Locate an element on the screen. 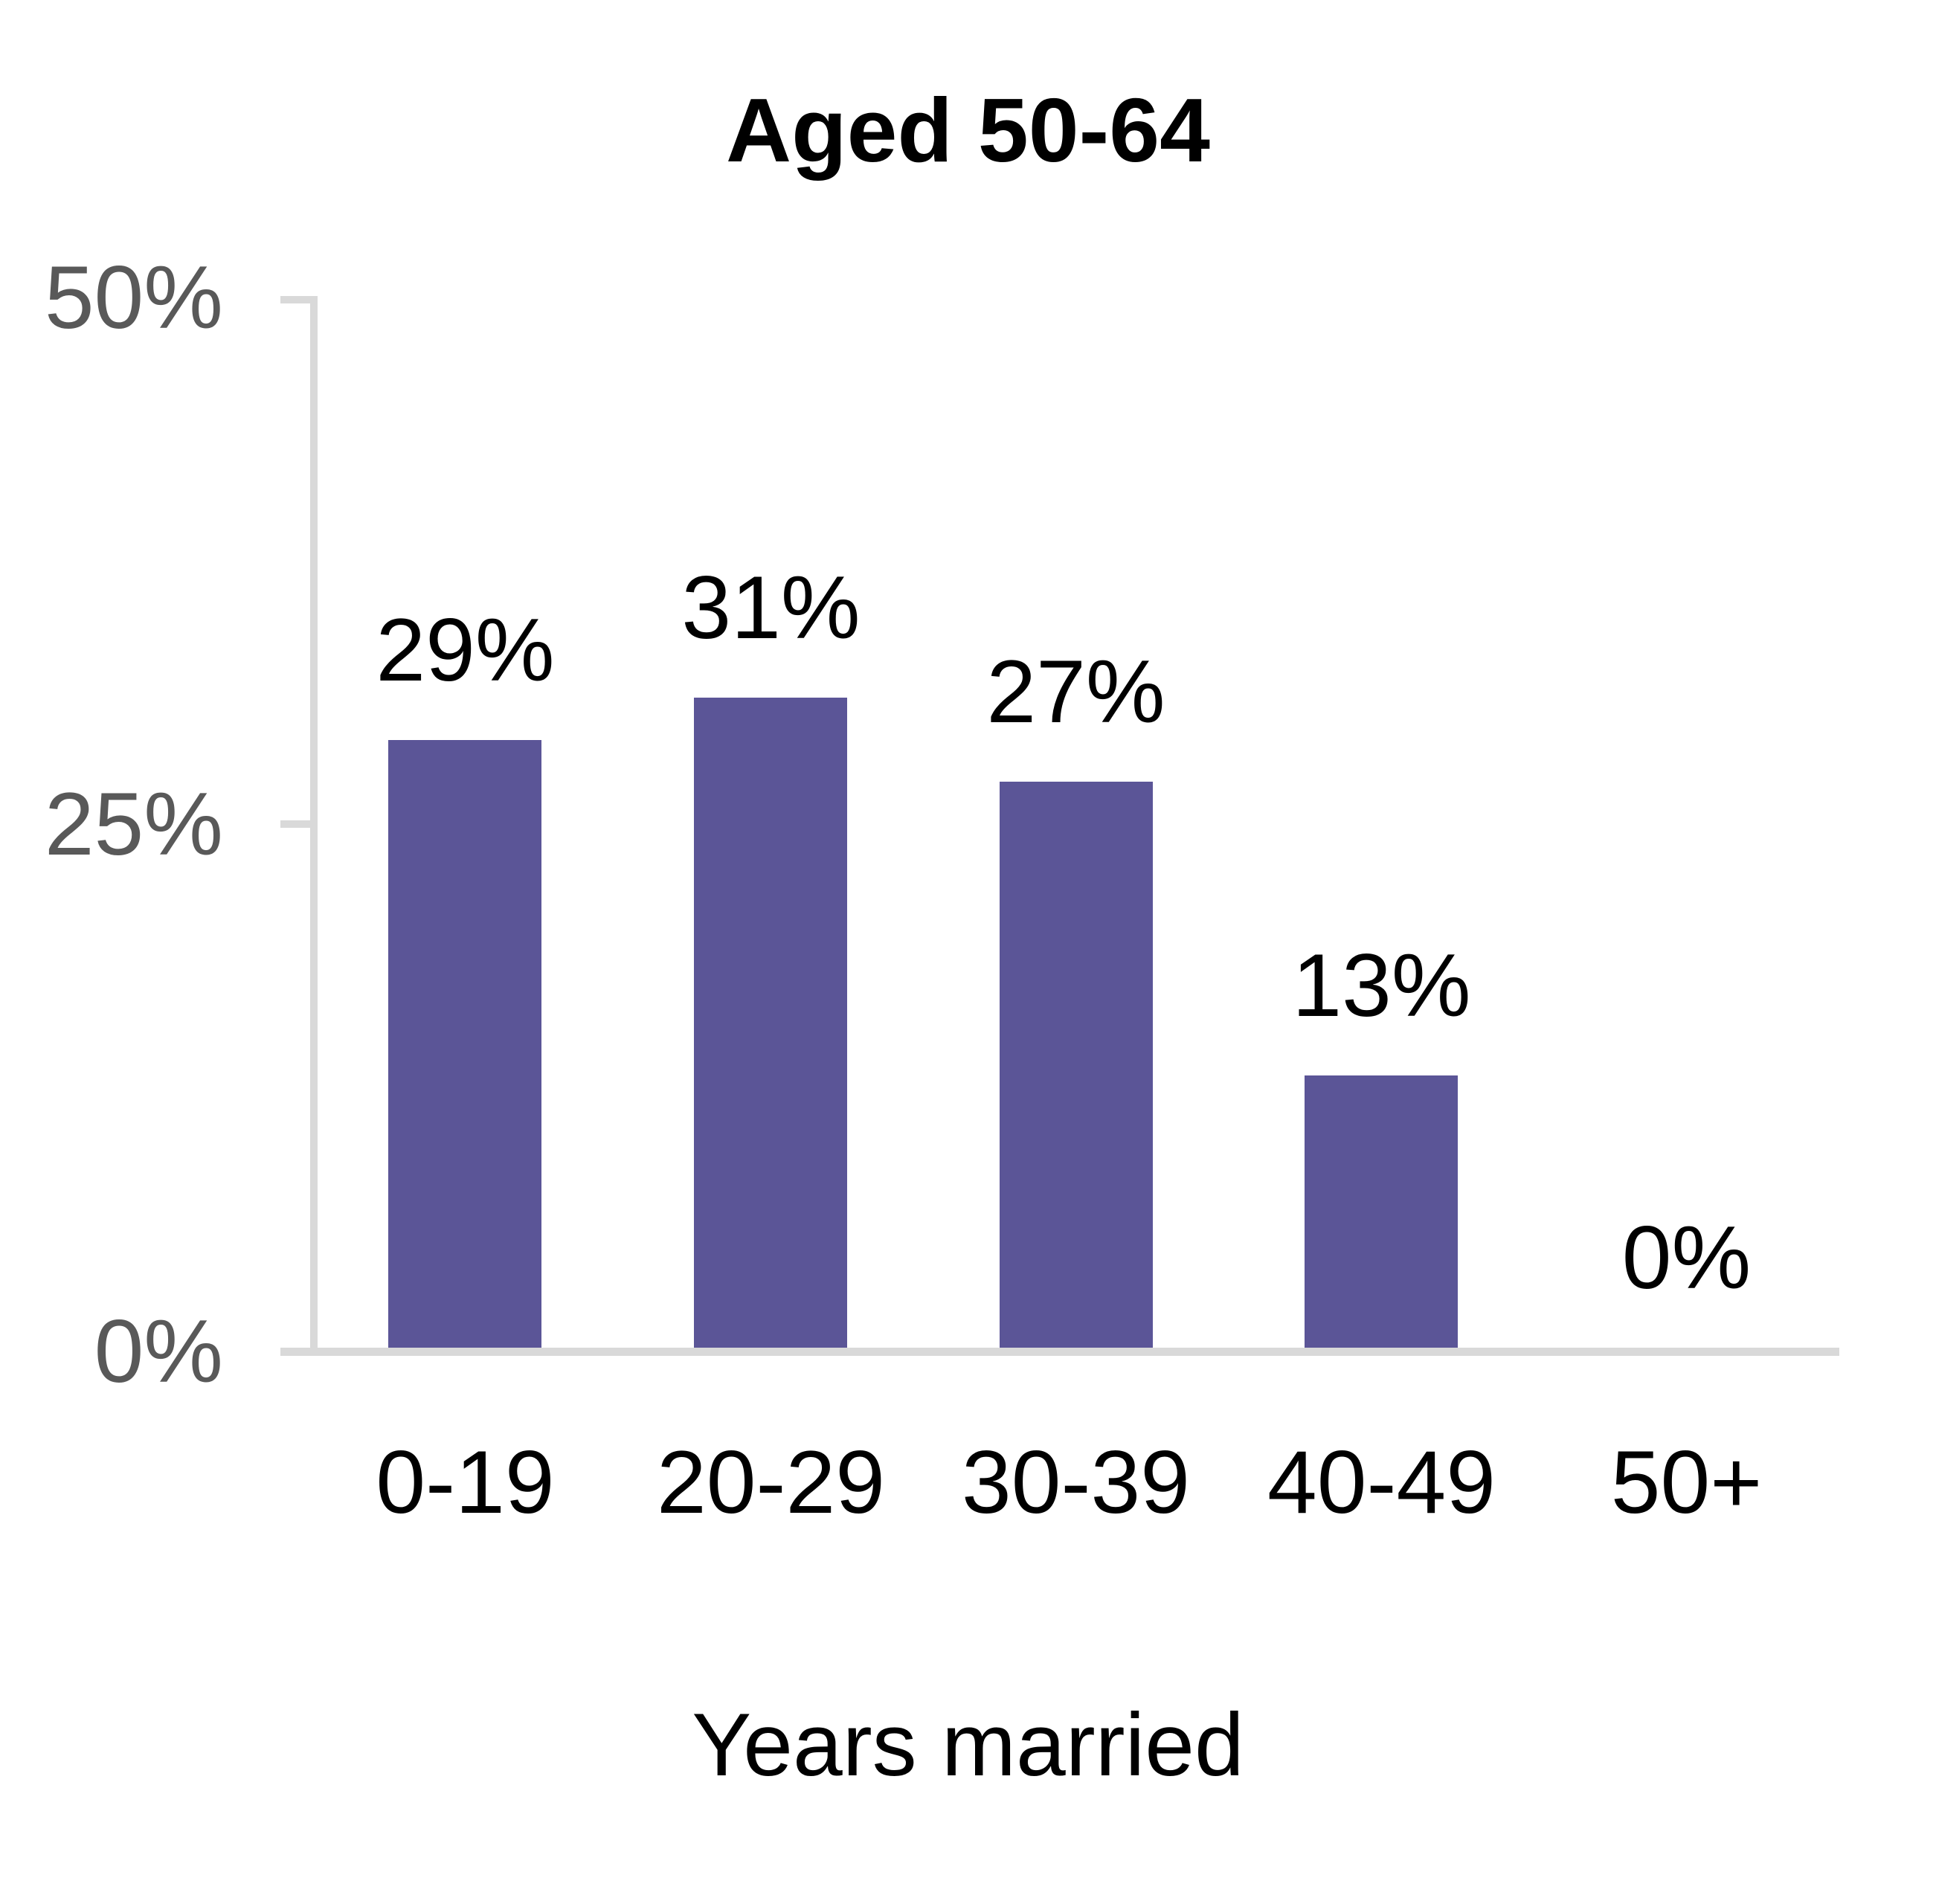  x-tick-label: 20-29 is located at coordinates (771, 1482).